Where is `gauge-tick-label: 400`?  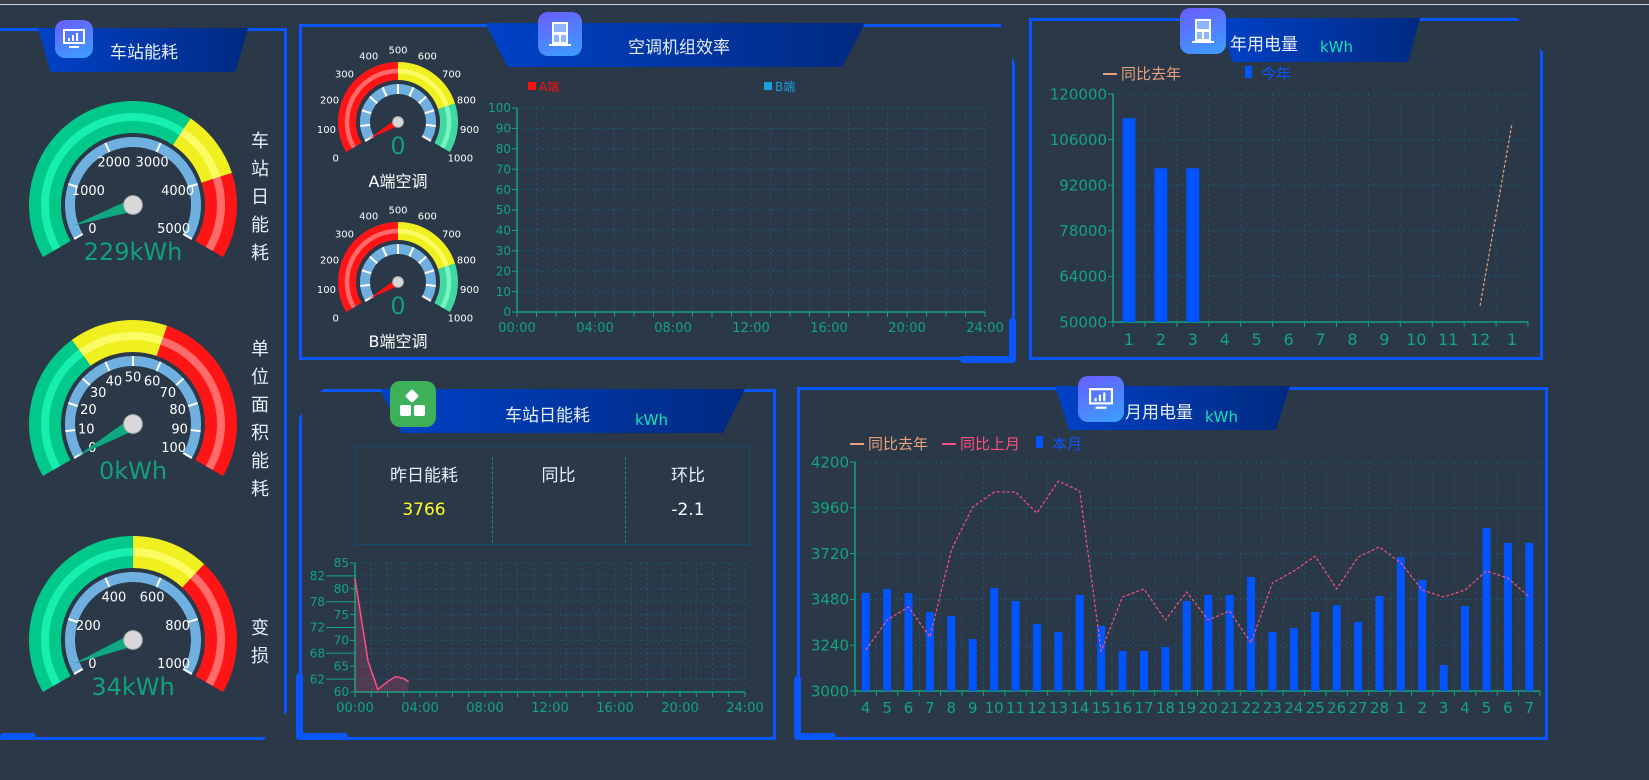
gauge-tick-label: 400 is located at coordinates (113, 598).